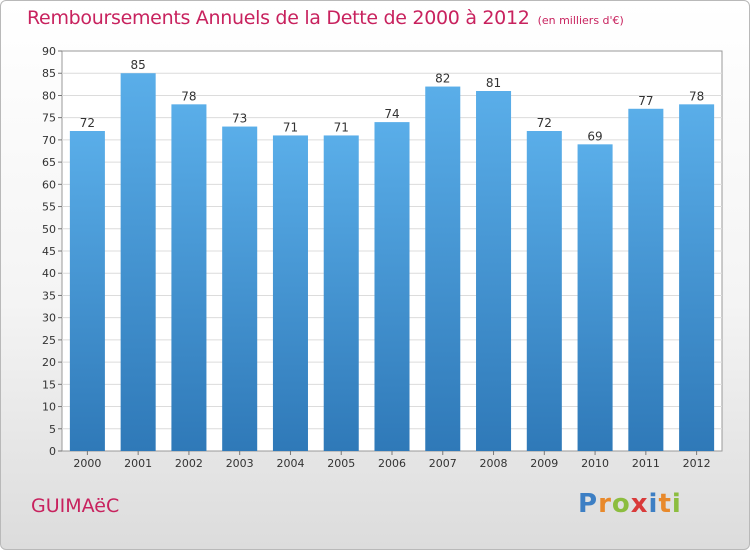 This screenshot has height=550, width=750. What do you see at coordinates (240, 463) in the screenshot?
I see `x-tick-label: 2003` at bounding box center [240, 463].